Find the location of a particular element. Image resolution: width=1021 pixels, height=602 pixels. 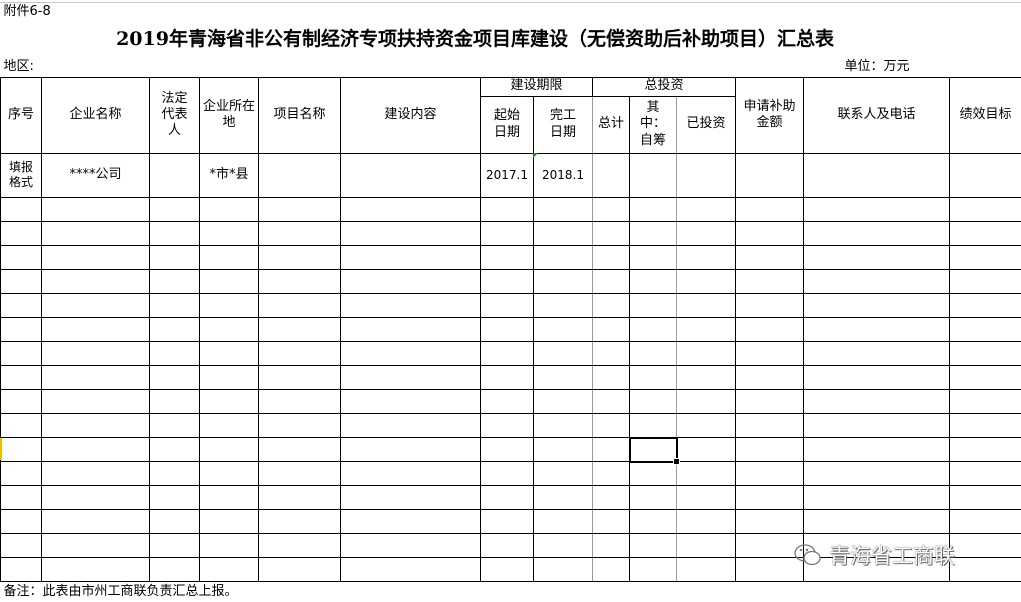

header-seq: 序号 is located at coordinates (21, 115).